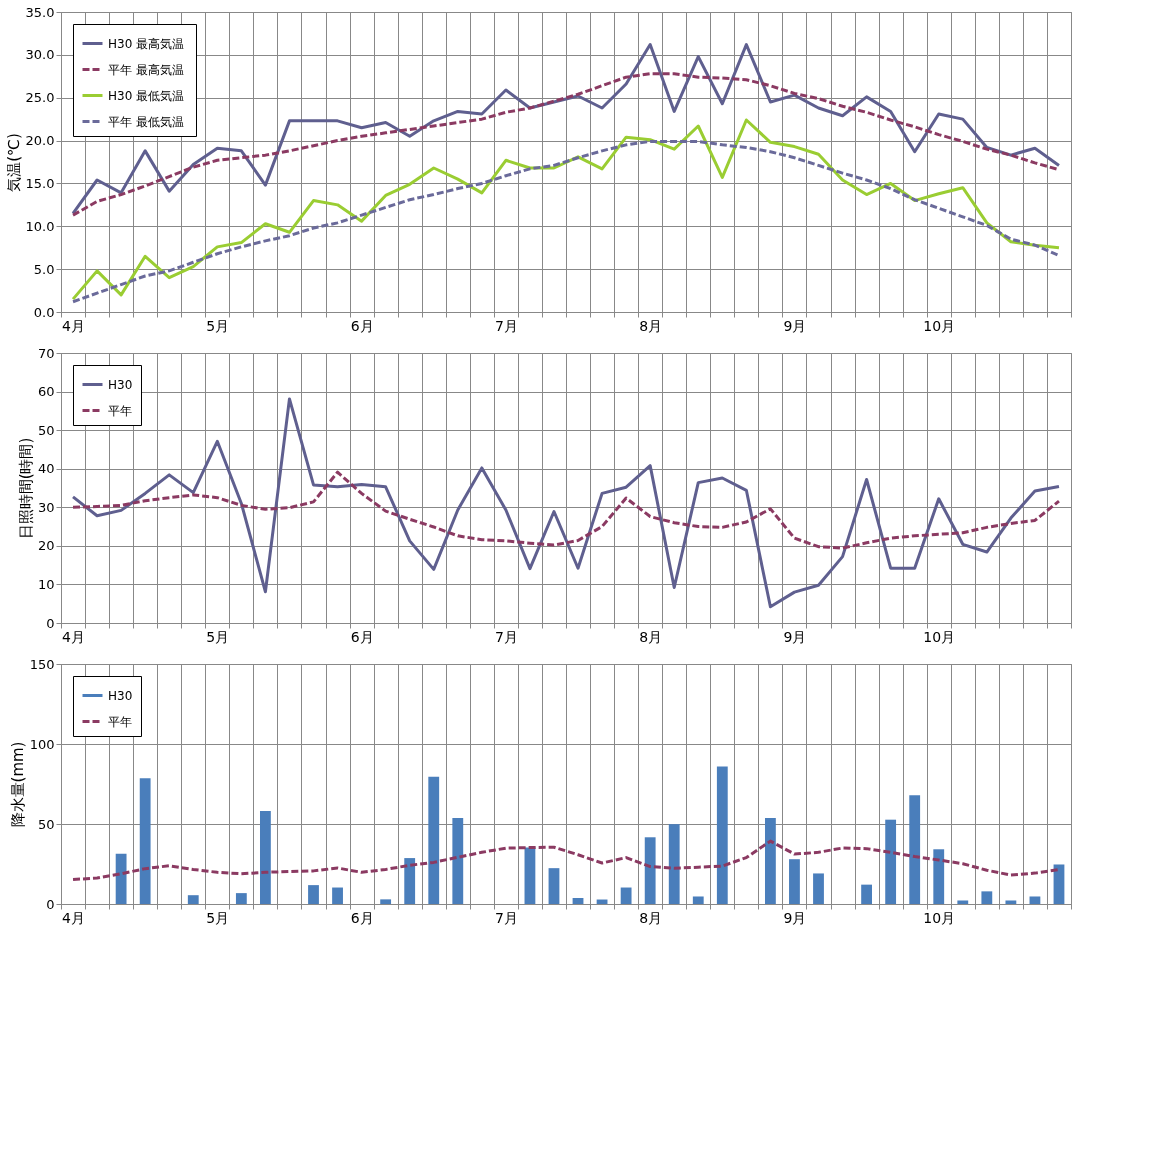 This screenshot has width=1167, height=1163. What do you see at coordinates (146, 121) in the screenshot?
I see `legend-label: 平年 最低気温` at bounding box center [146, 121].